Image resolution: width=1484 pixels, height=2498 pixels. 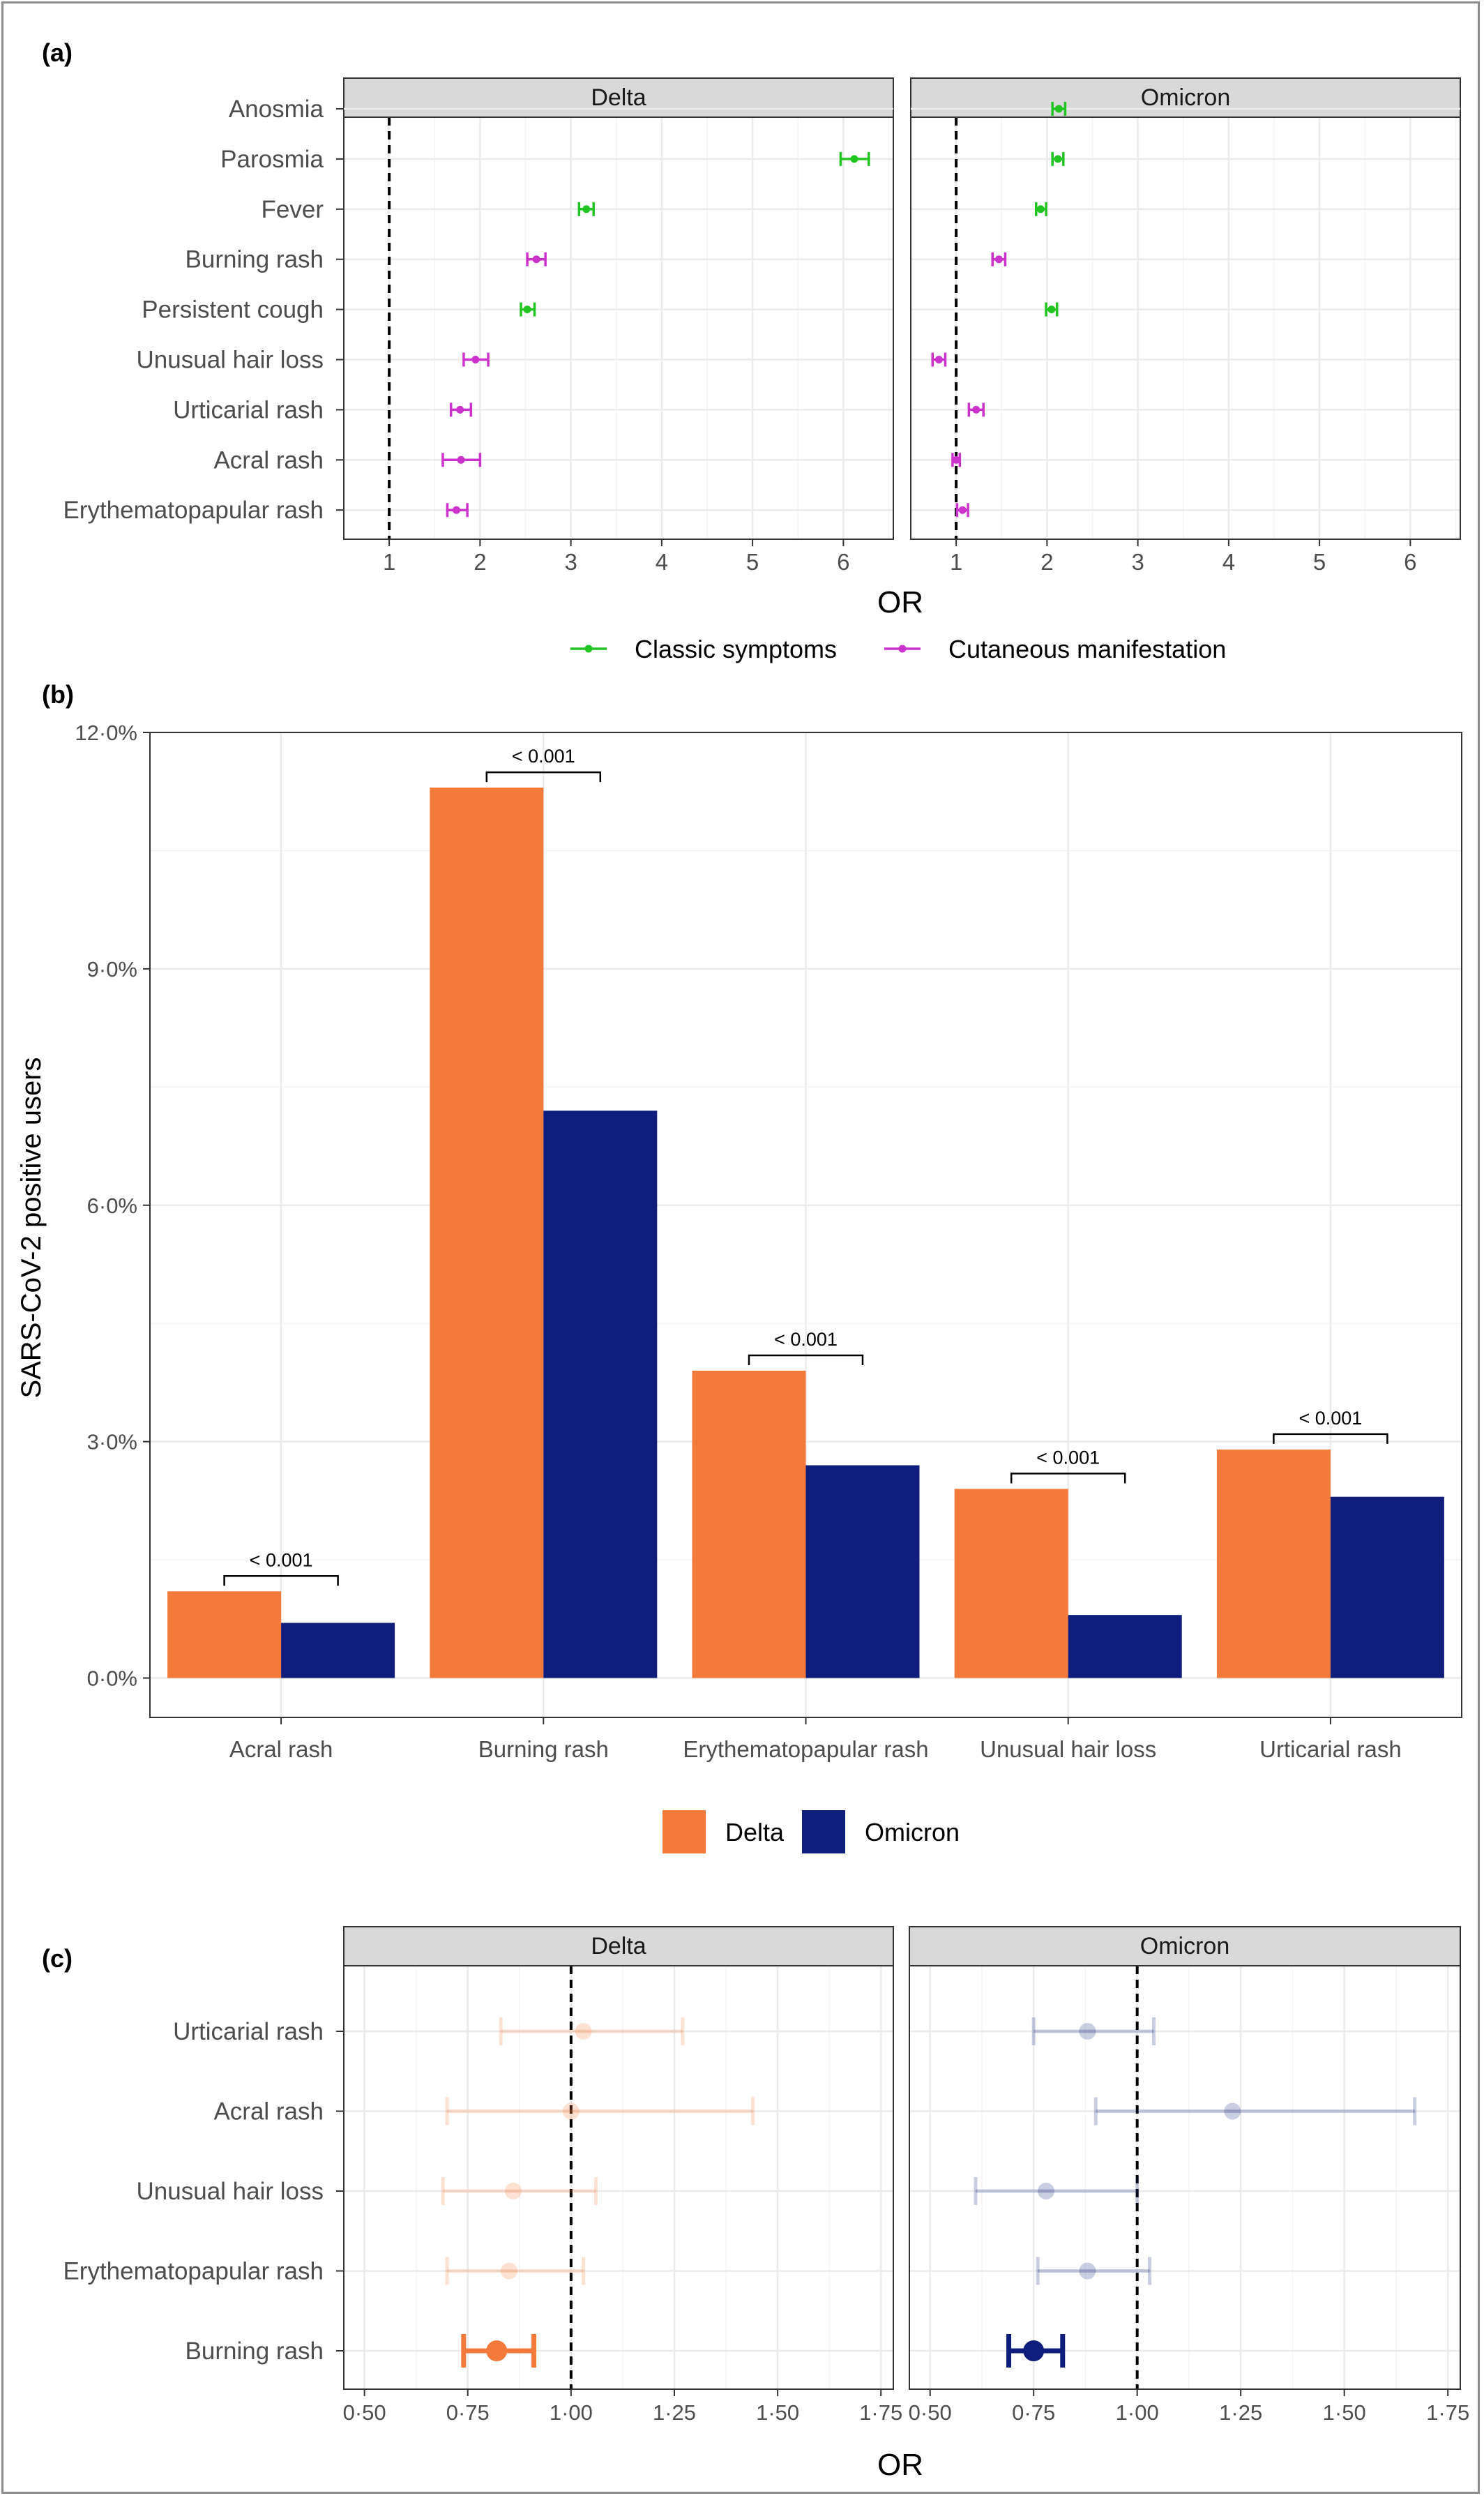 What do you see at coordinates (823, 1831) in the screenshot?
I see `legend-key-omicron` at bounding box center [823, 1831].